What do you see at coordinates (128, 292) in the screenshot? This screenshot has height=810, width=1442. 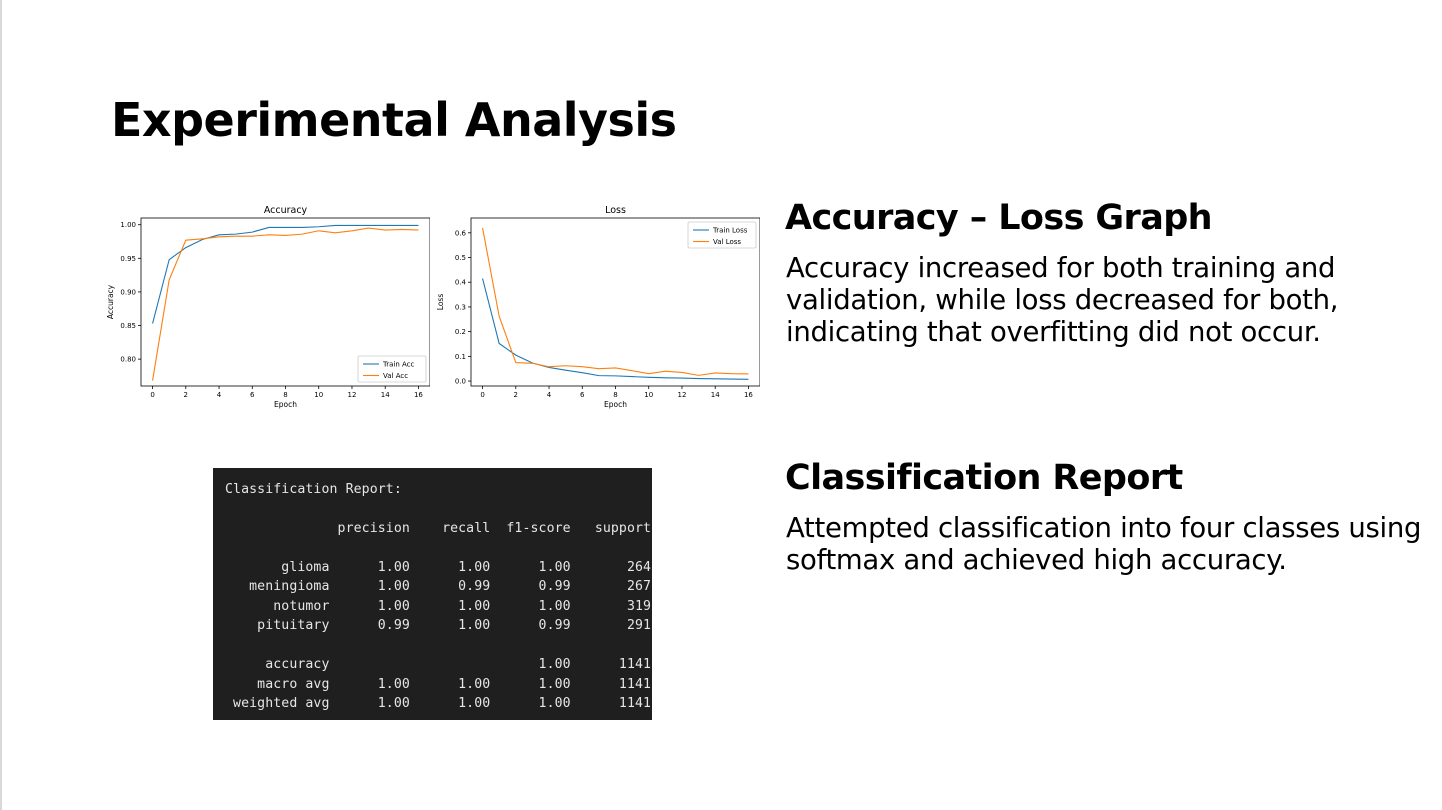 I see `y-tick-label: 0.90` at bounding box center [128, 292].